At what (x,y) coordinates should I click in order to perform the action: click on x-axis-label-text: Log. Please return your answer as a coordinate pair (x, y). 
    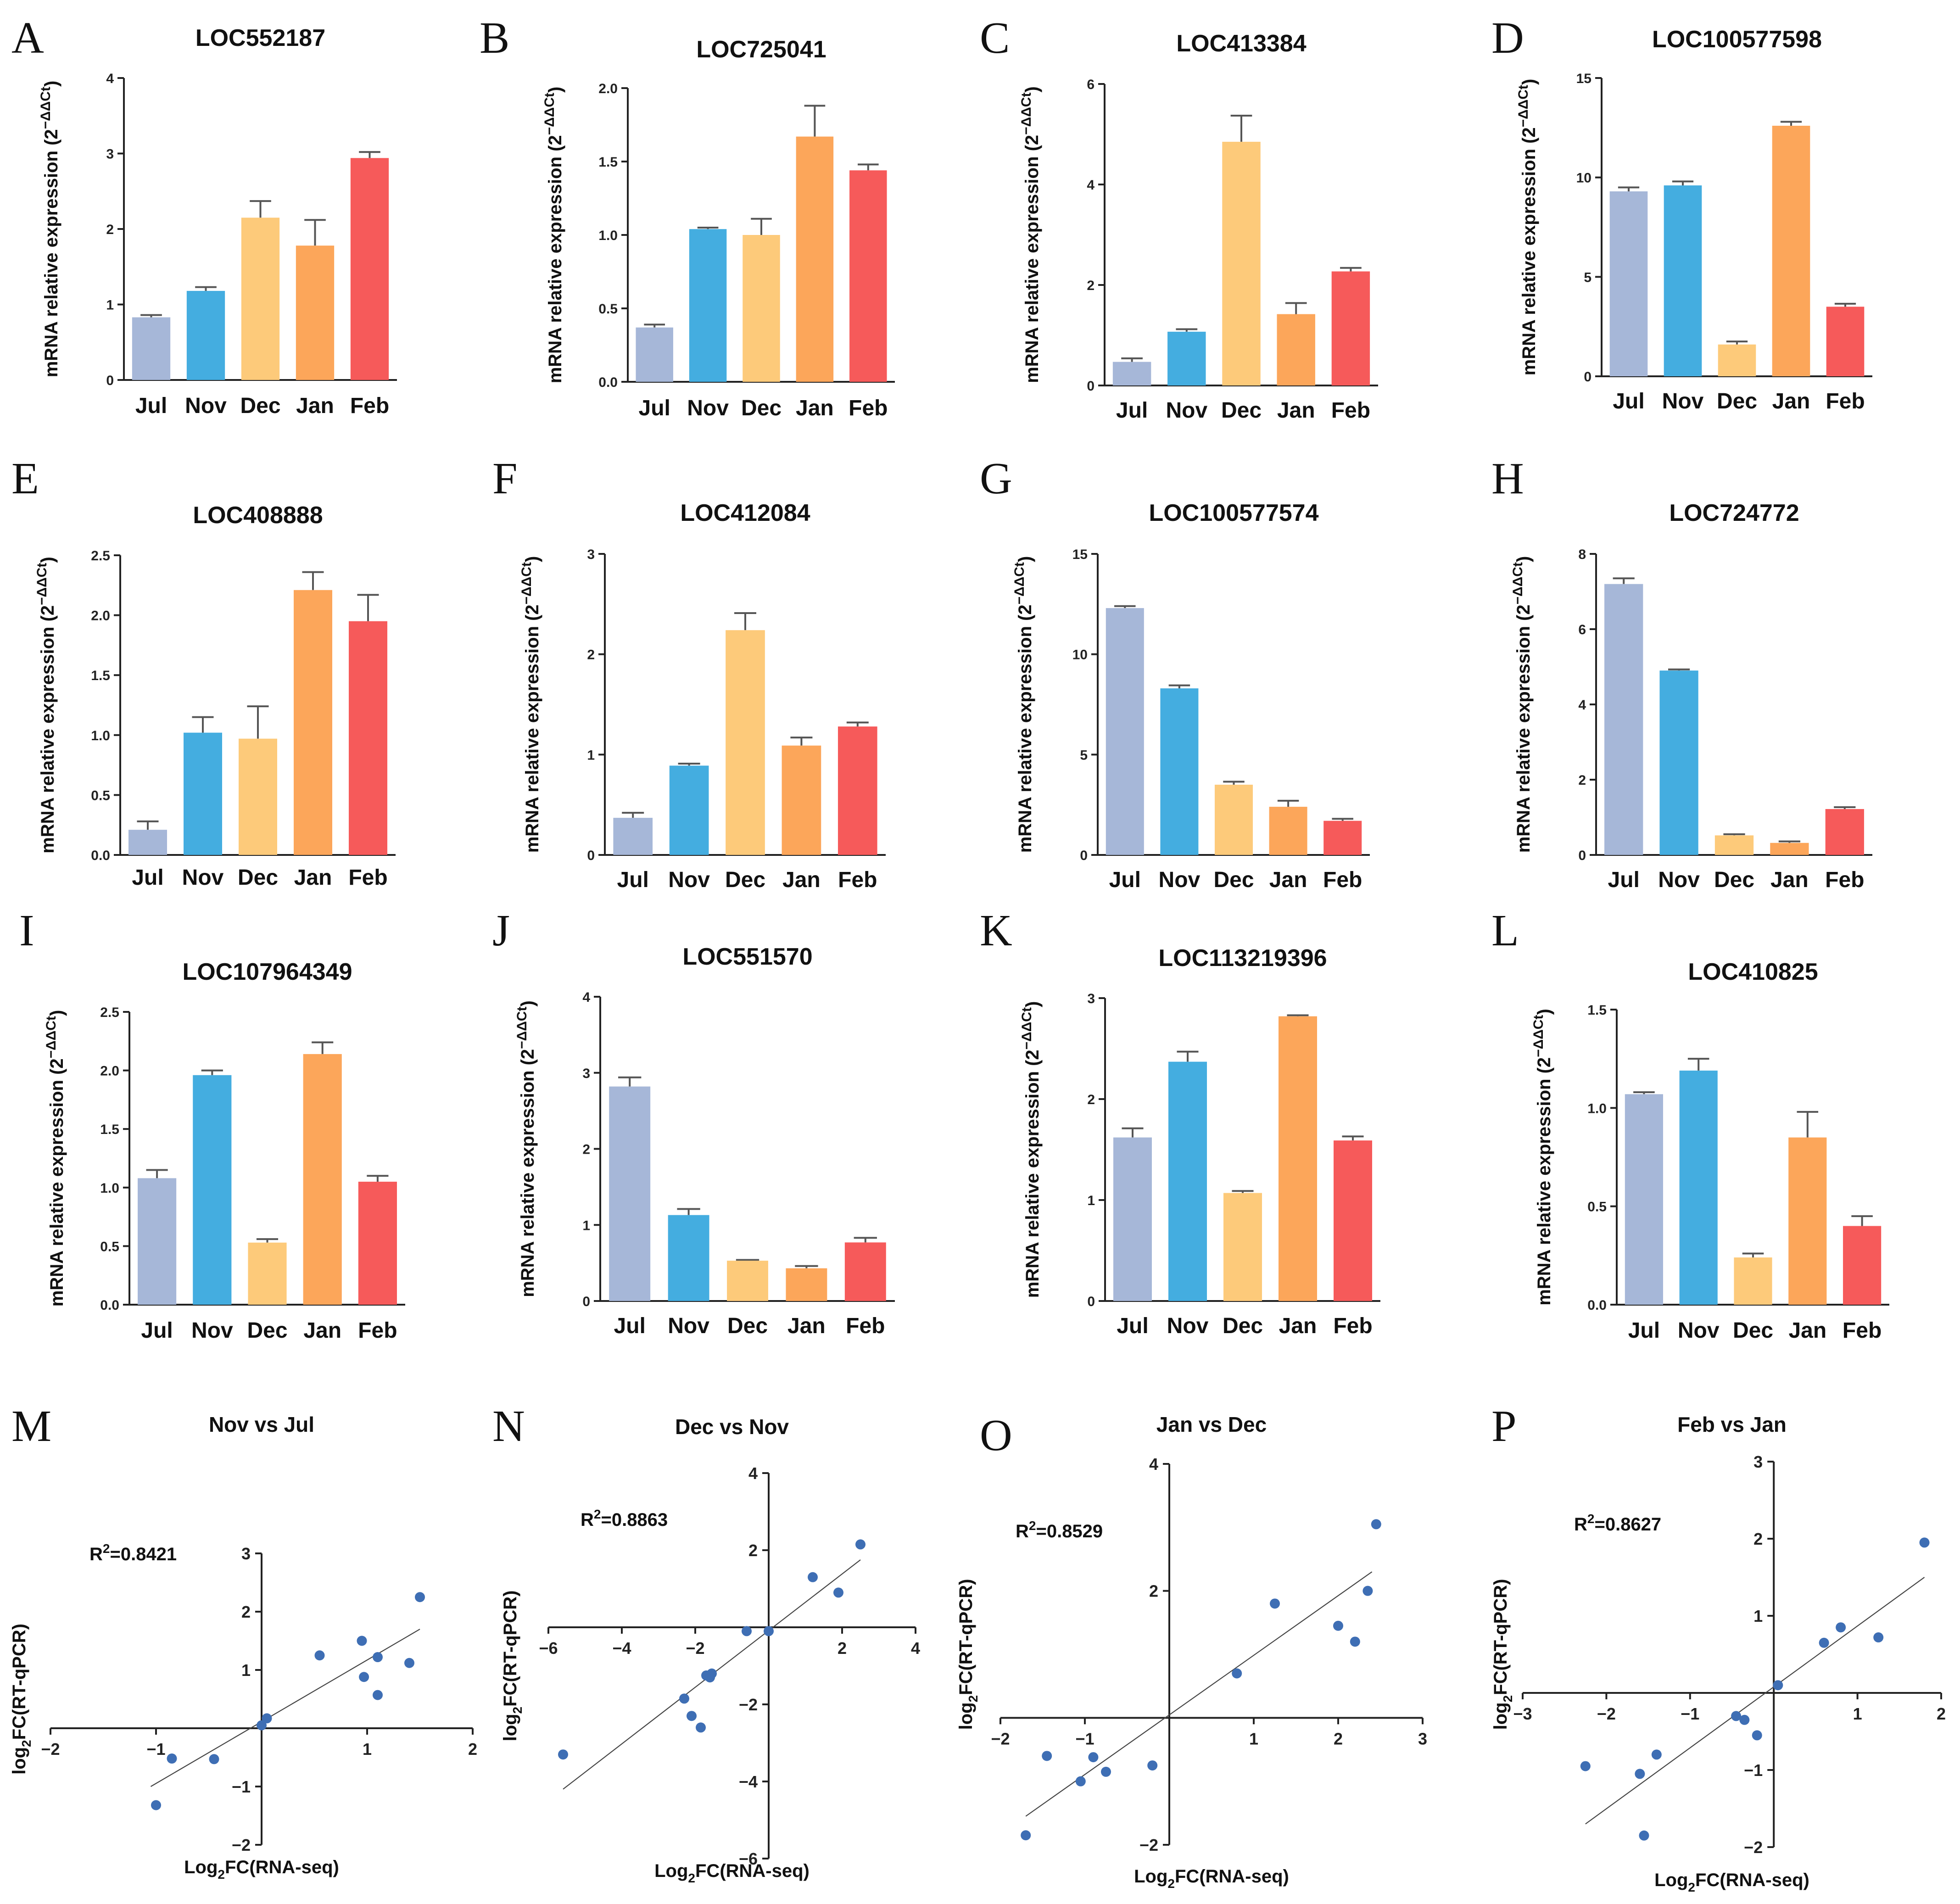
    Looking at the image, I should click on (671, 1871).